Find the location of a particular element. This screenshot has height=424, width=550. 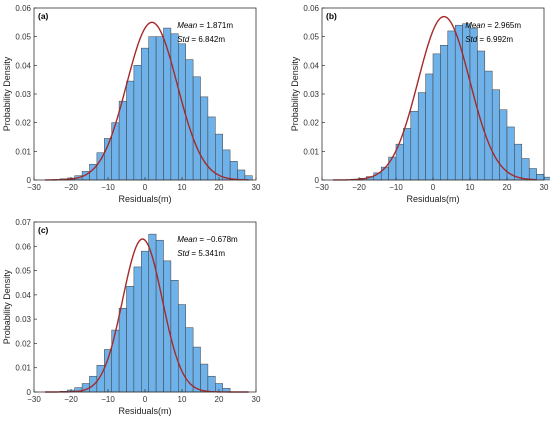

mean-annotation: Mean = −0.678m is located at coordinates (207, 239).